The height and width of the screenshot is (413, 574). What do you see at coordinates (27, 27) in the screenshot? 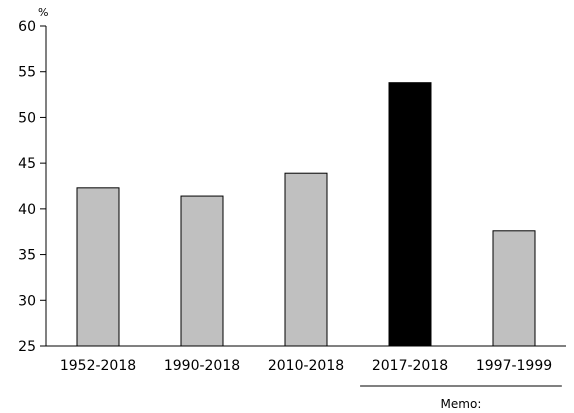
I see `y-tick-label: 60` at bounding box center [27, 27].